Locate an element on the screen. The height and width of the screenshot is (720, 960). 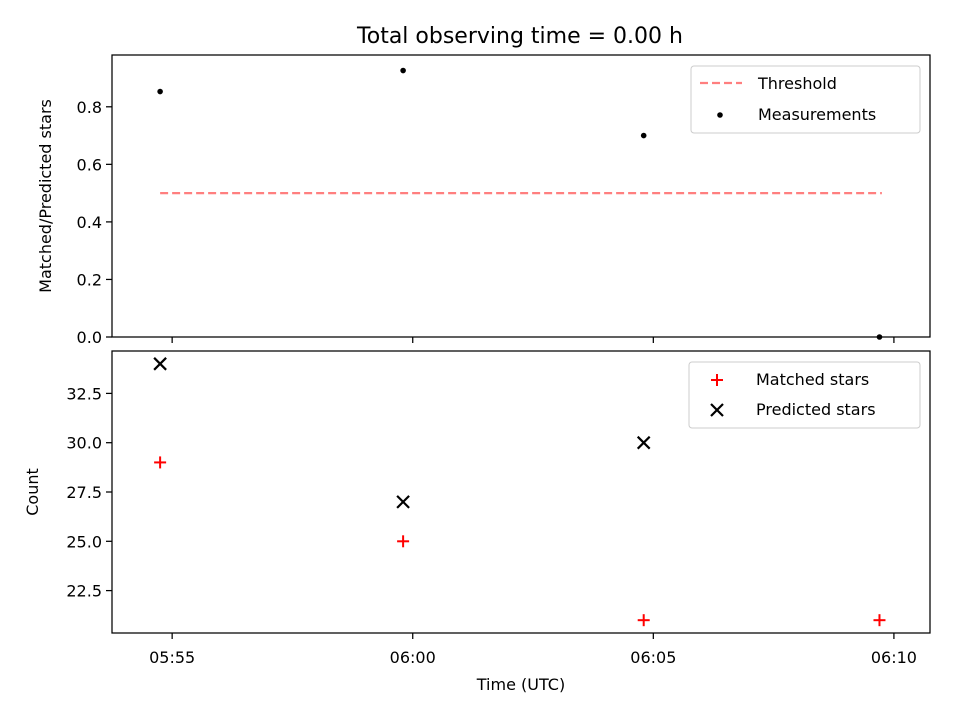
top-y-tick-label: 0.6 is located at coordinates (89, 164).